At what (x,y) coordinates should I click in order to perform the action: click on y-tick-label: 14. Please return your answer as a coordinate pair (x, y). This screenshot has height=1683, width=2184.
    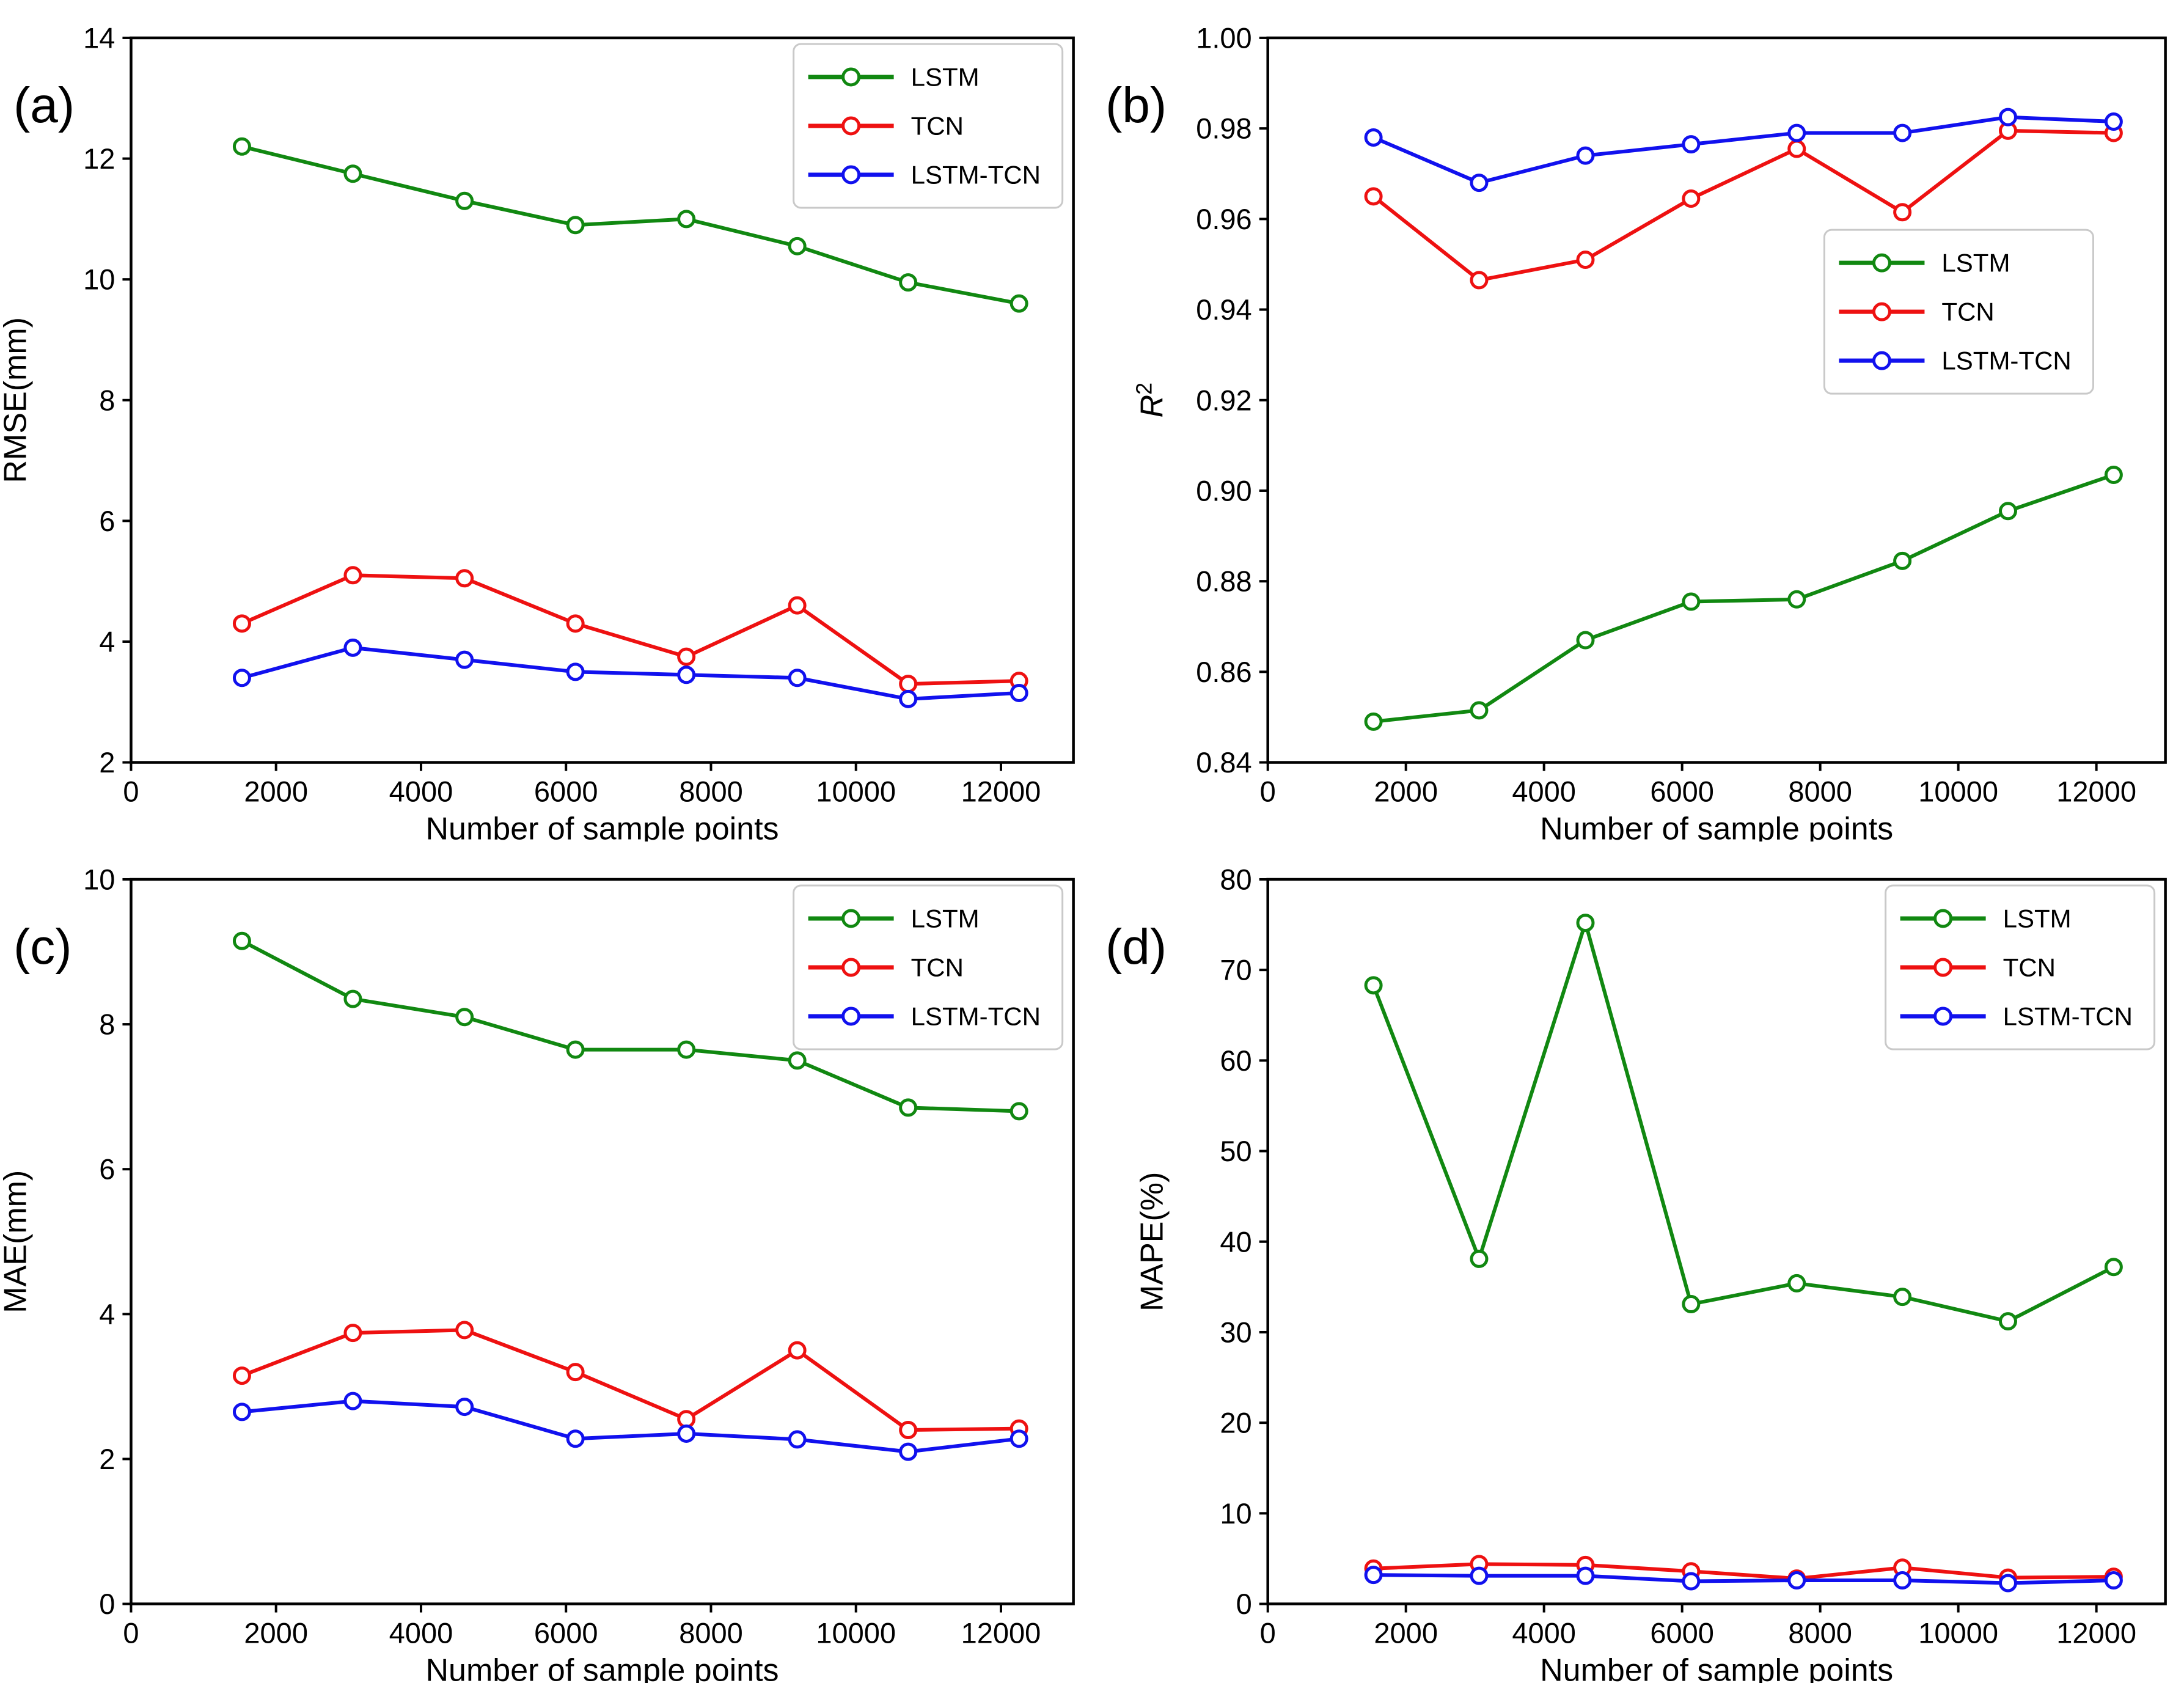
    Looking at the image, I should click on (99, 38).